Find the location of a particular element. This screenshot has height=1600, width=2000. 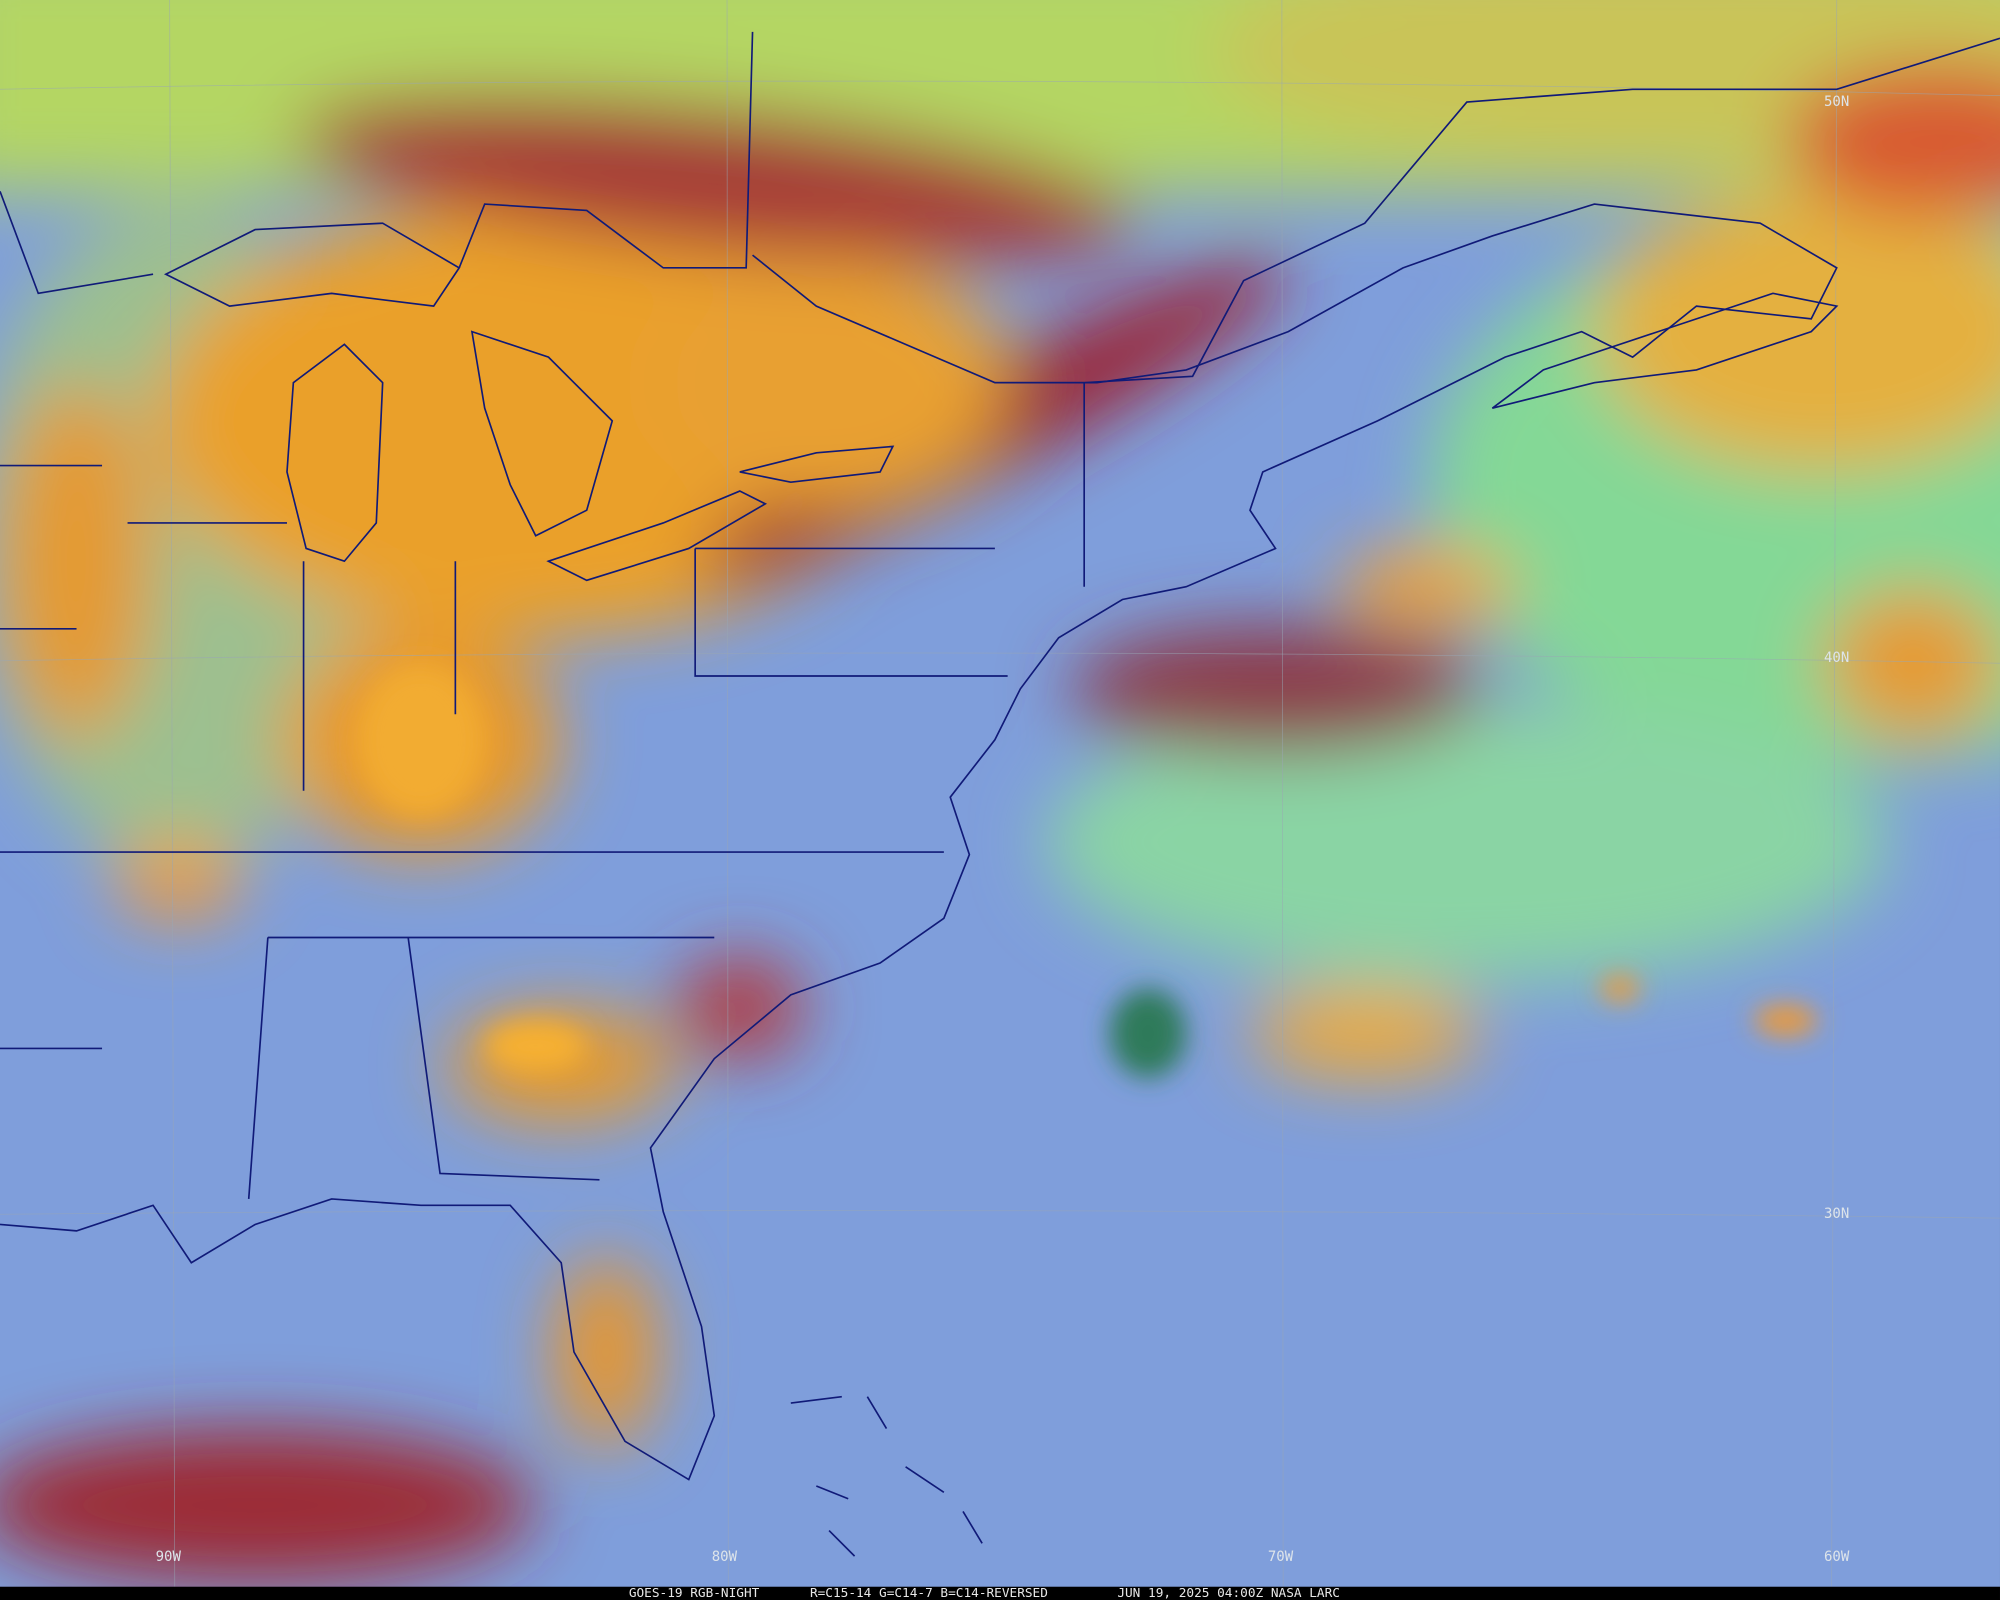

maritimes is located at coordinates (1665, 350).